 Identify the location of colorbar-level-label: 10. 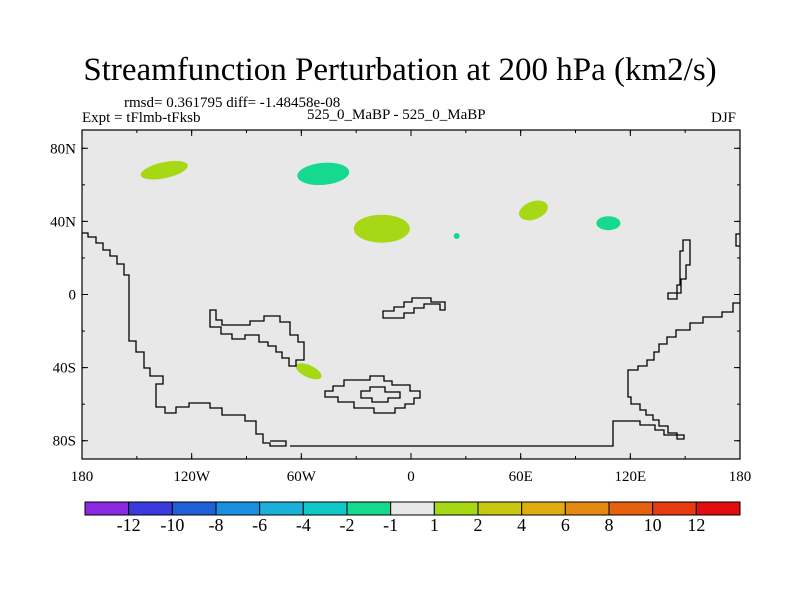
(652, 525).